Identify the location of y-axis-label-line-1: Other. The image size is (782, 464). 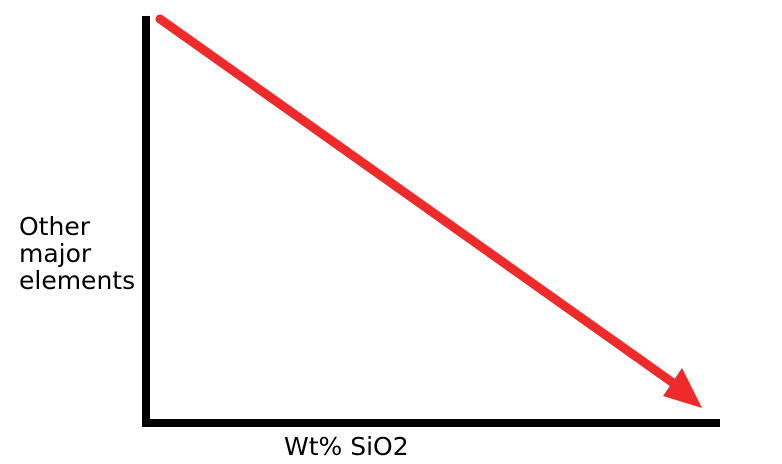
(54, 226).